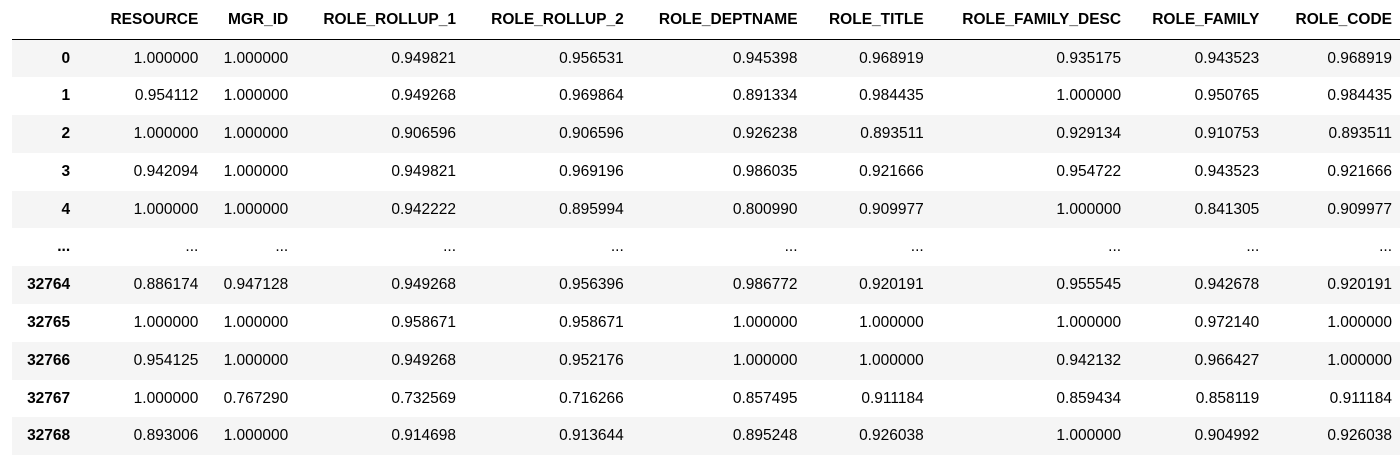 The width and height of the screenshot is (1400, 465). I want to click on table-cell: 0.800990, so click(765, 209).